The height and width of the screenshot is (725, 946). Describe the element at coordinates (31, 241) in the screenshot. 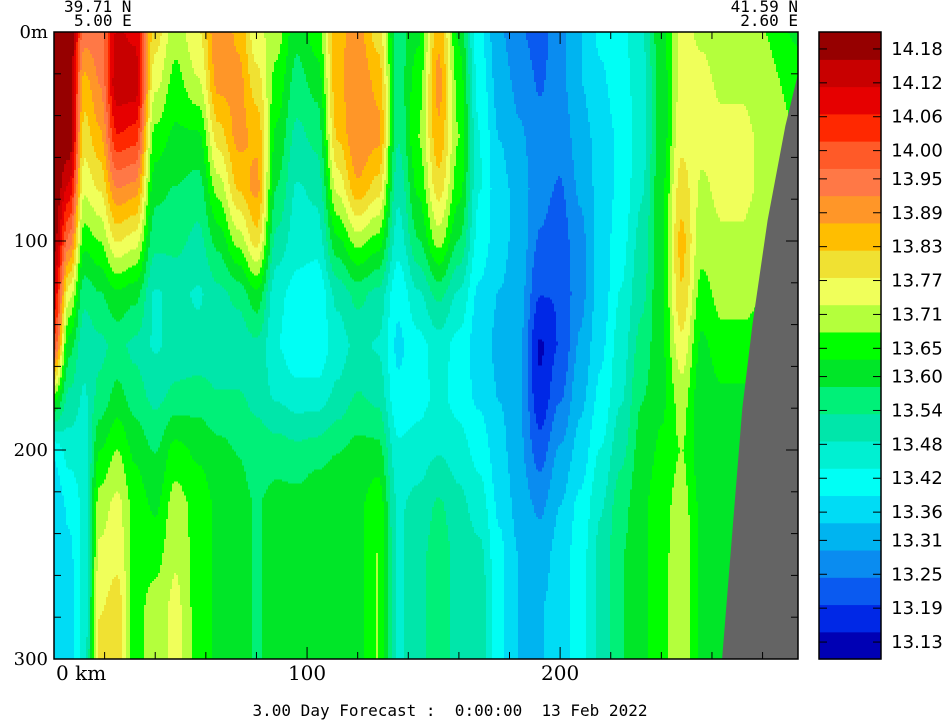

I see `y-tick-label: 100` at that location.